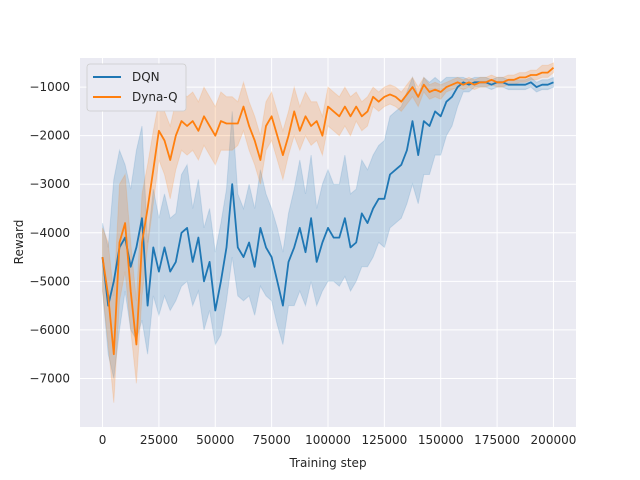  What do you see at coordinates (49, 281) in the screenshot?
I see `y-tick-label: −5000` at bounding box center [49, 281].